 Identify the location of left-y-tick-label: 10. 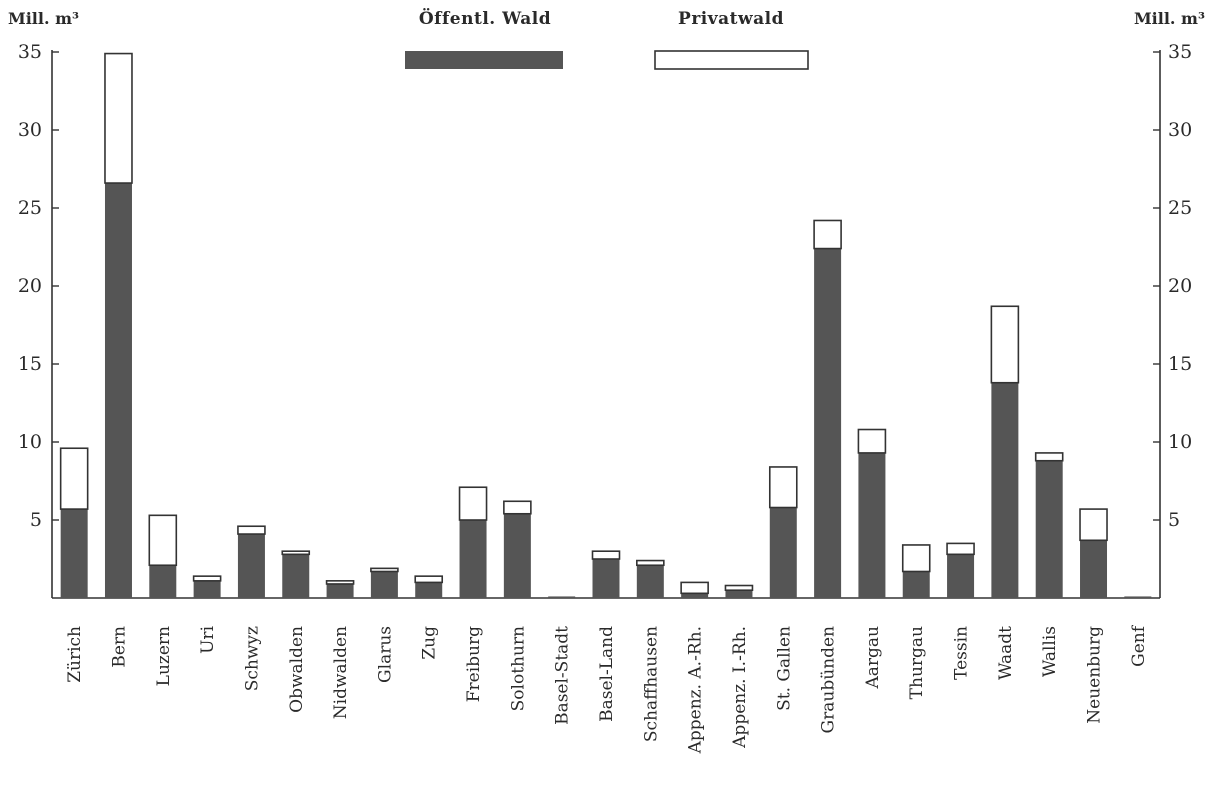
(30, 442).